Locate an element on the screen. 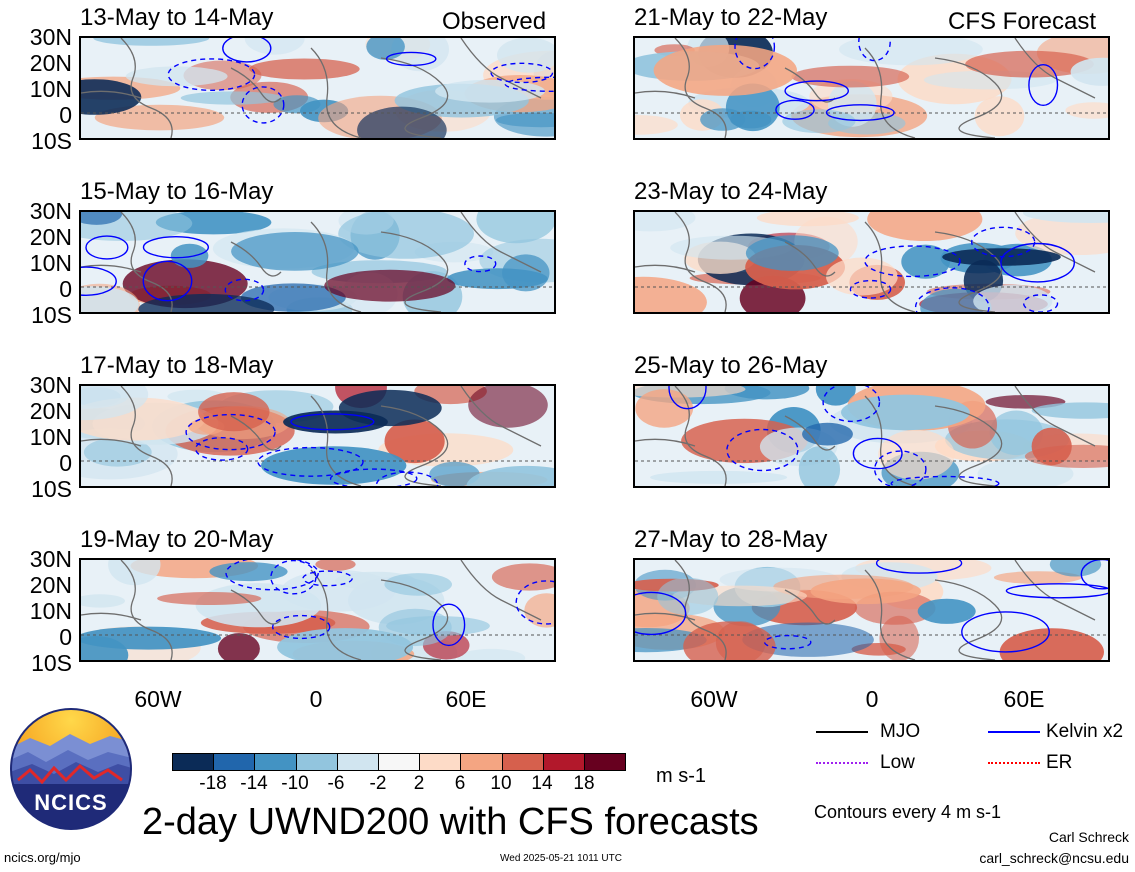 The width and height of the screenshot is (1135, 872). ncics-logo: NCICS is located at coordinates (71, 769).